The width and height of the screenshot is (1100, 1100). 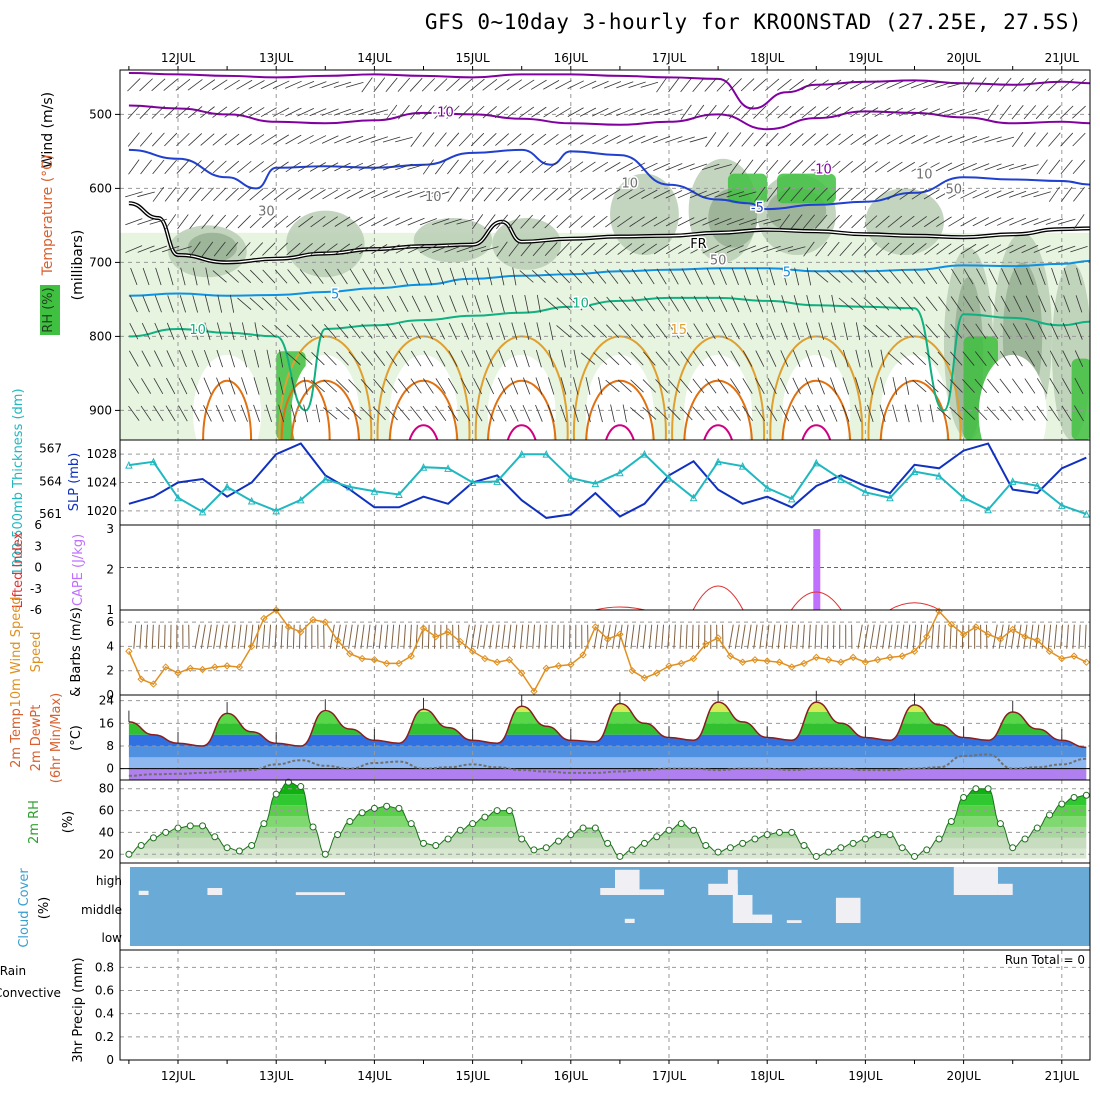 What do you see at coordinates (74, 482) in the screenshot?
I see `slp-axis-label: SLP (mb)` at bounding box center [74, 482].